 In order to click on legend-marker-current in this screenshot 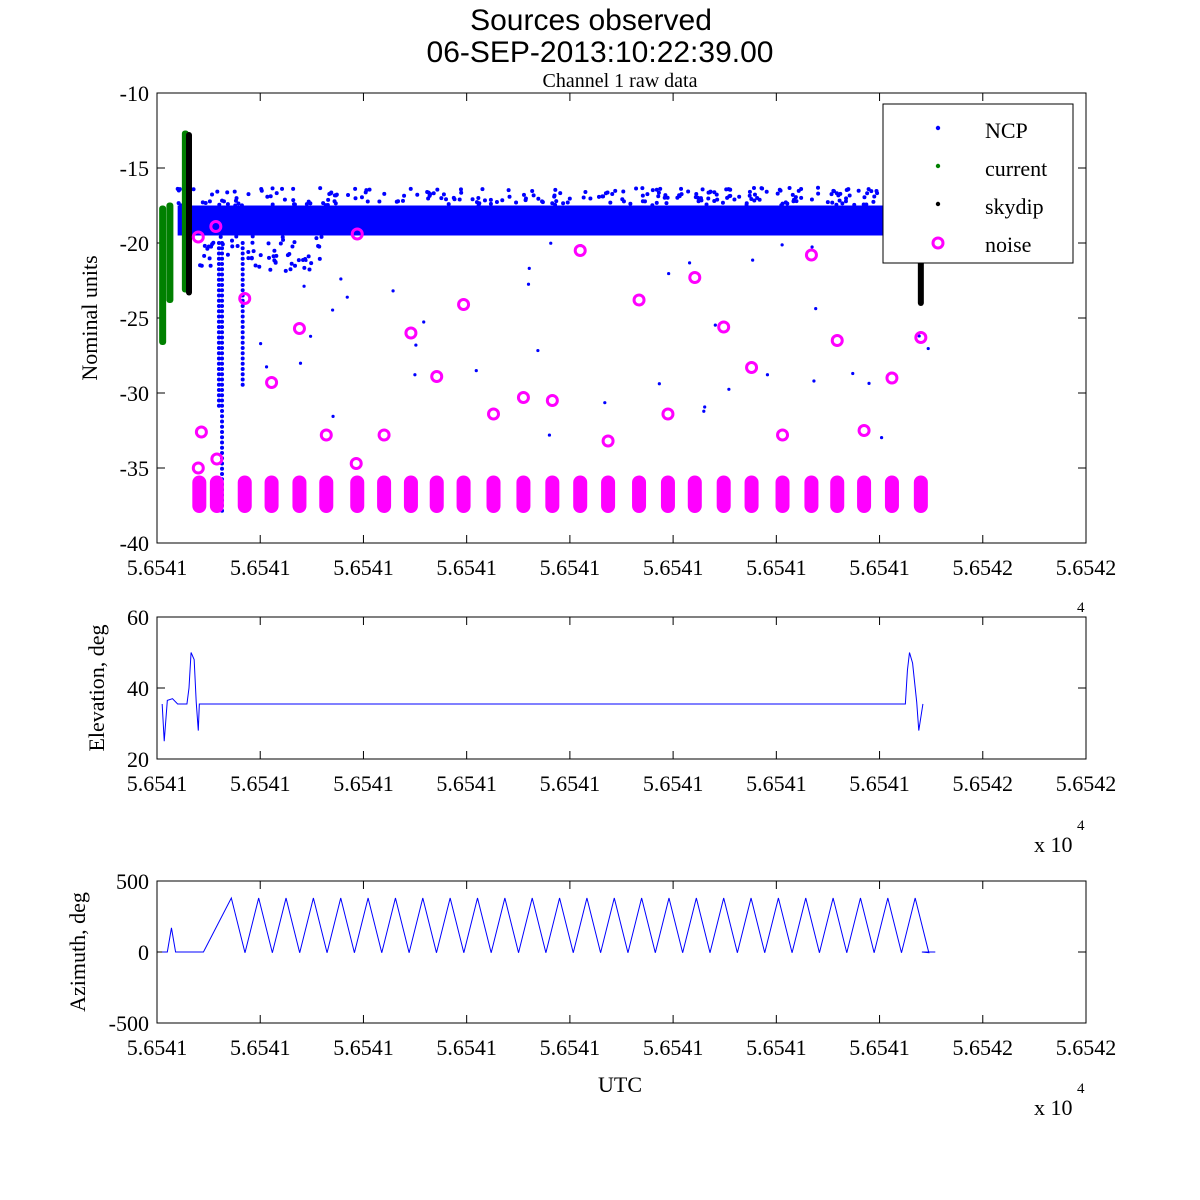, I will do `click(938, 166)`.